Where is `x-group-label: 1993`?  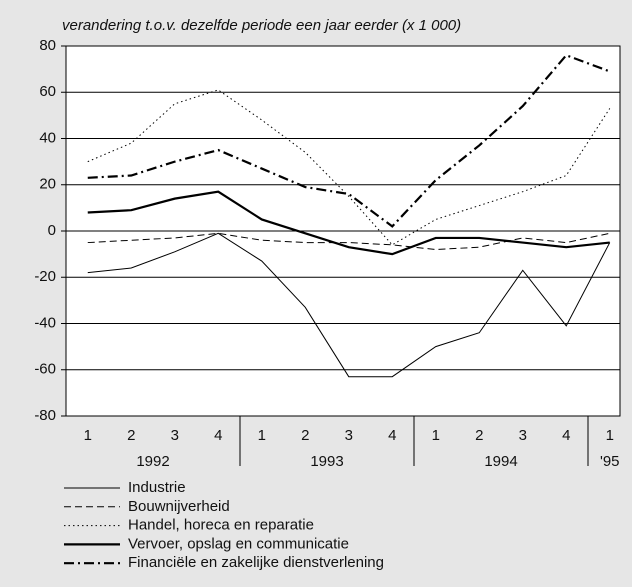
x-group-label: 1993 is located at coordinates (326, 461).